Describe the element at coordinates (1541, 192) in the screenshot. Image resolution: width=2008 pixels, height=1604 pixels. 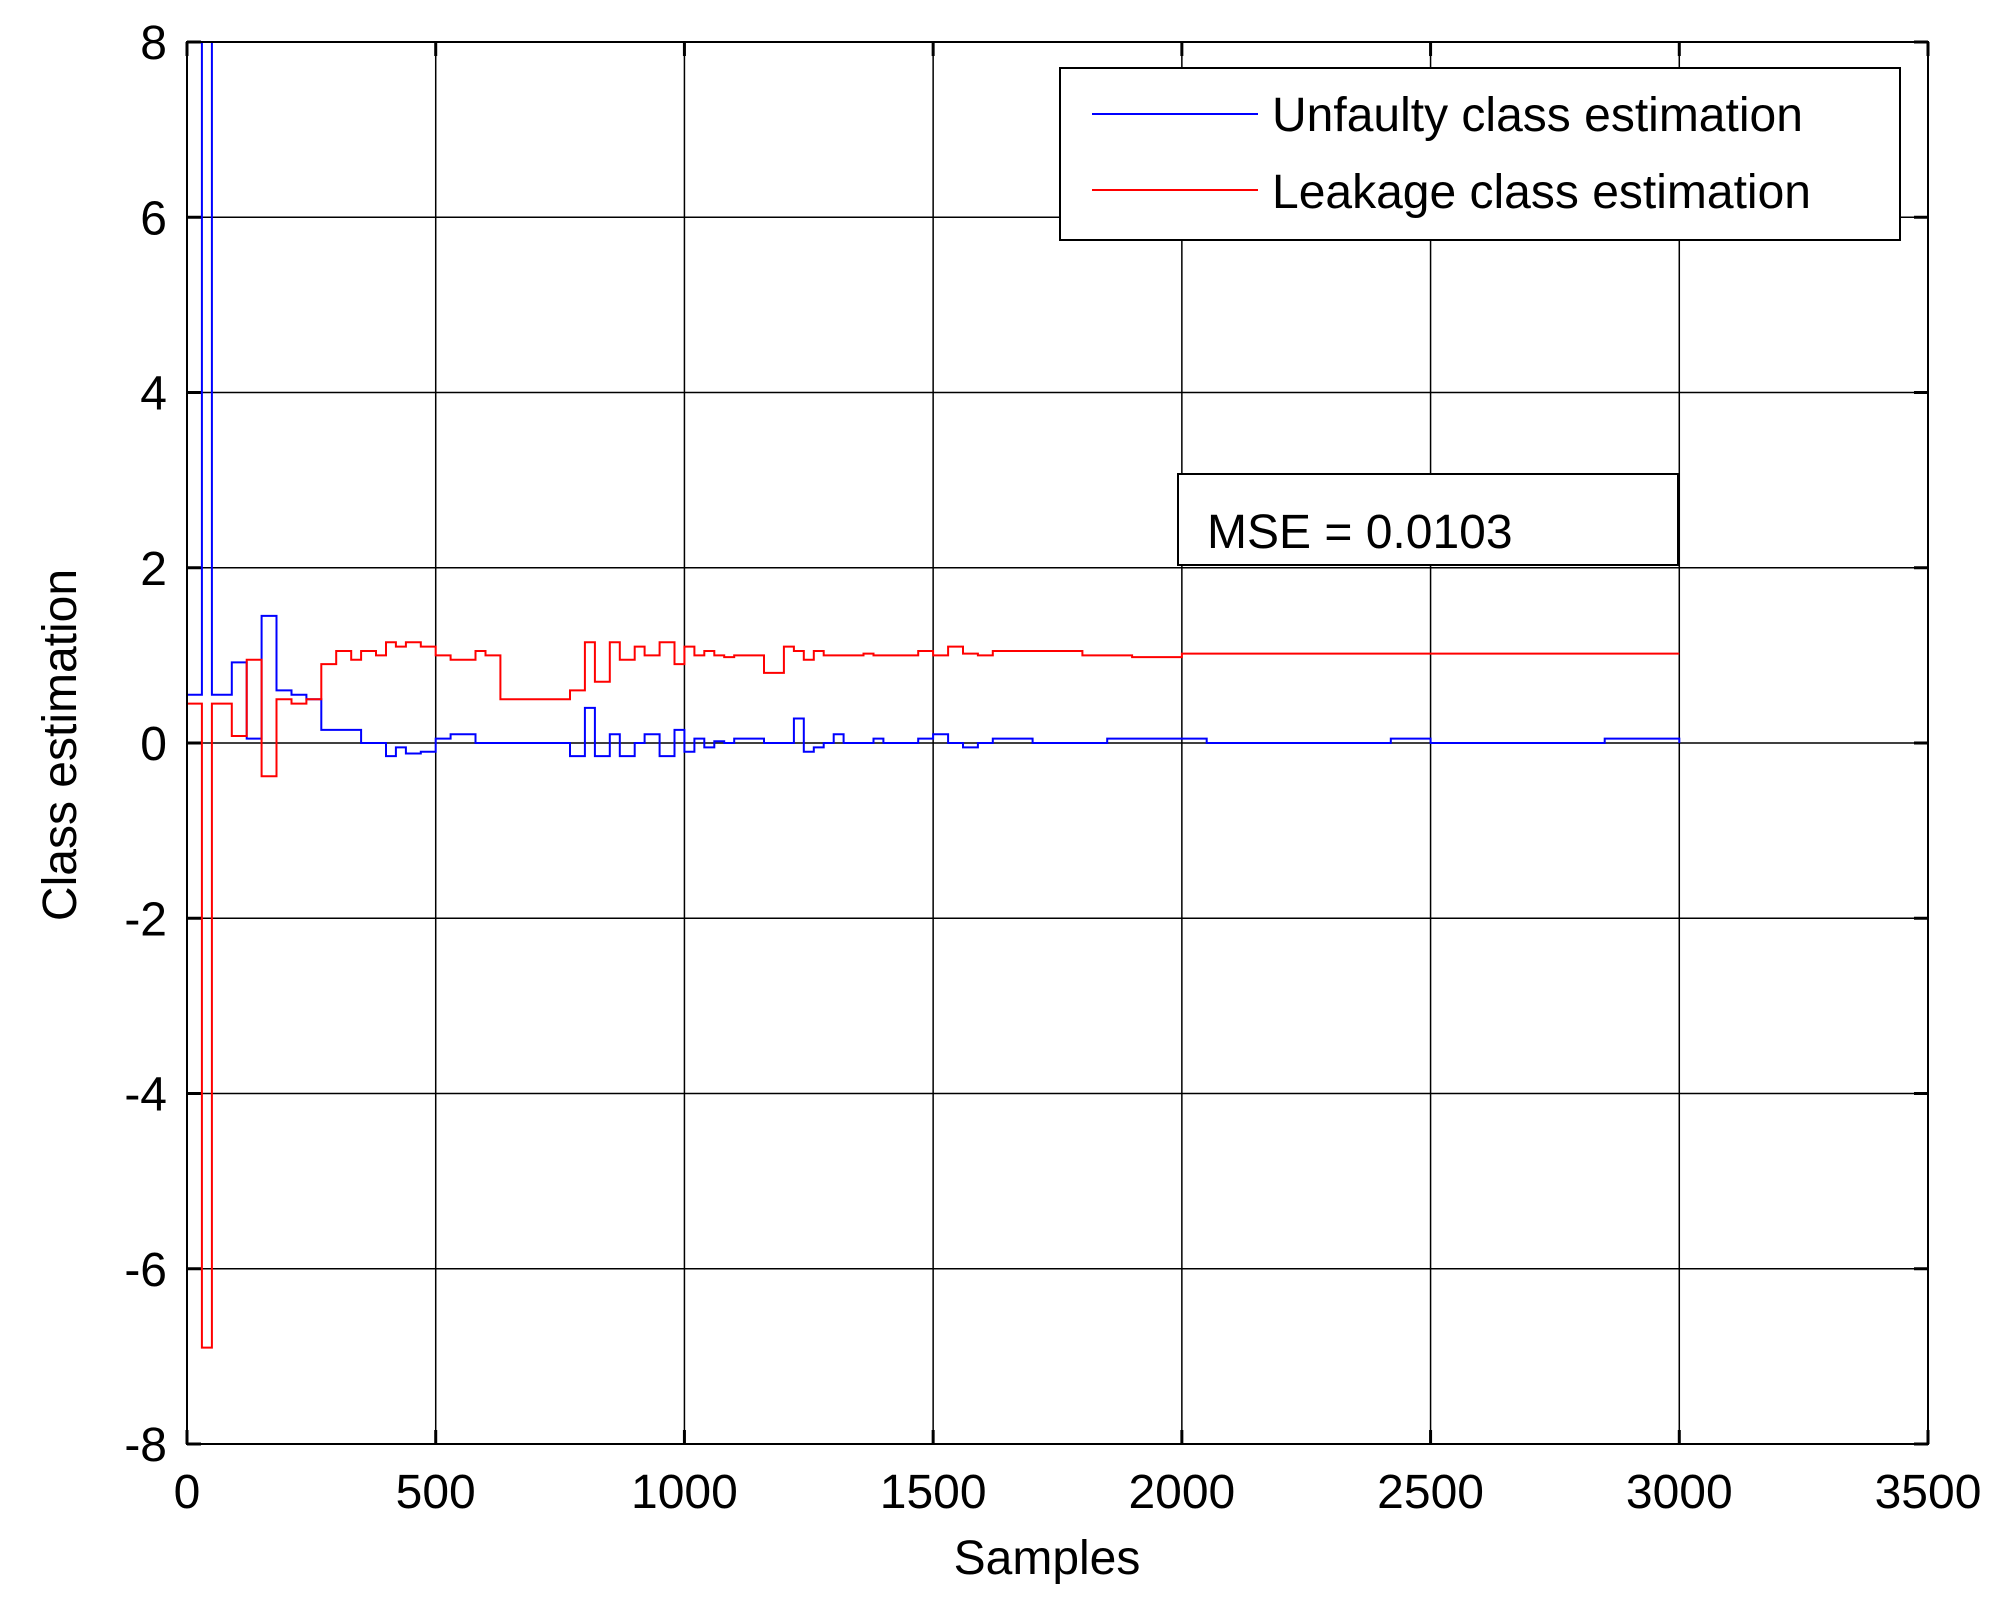
I see `legend-label-leakage: Leakage class estimation` at that location.